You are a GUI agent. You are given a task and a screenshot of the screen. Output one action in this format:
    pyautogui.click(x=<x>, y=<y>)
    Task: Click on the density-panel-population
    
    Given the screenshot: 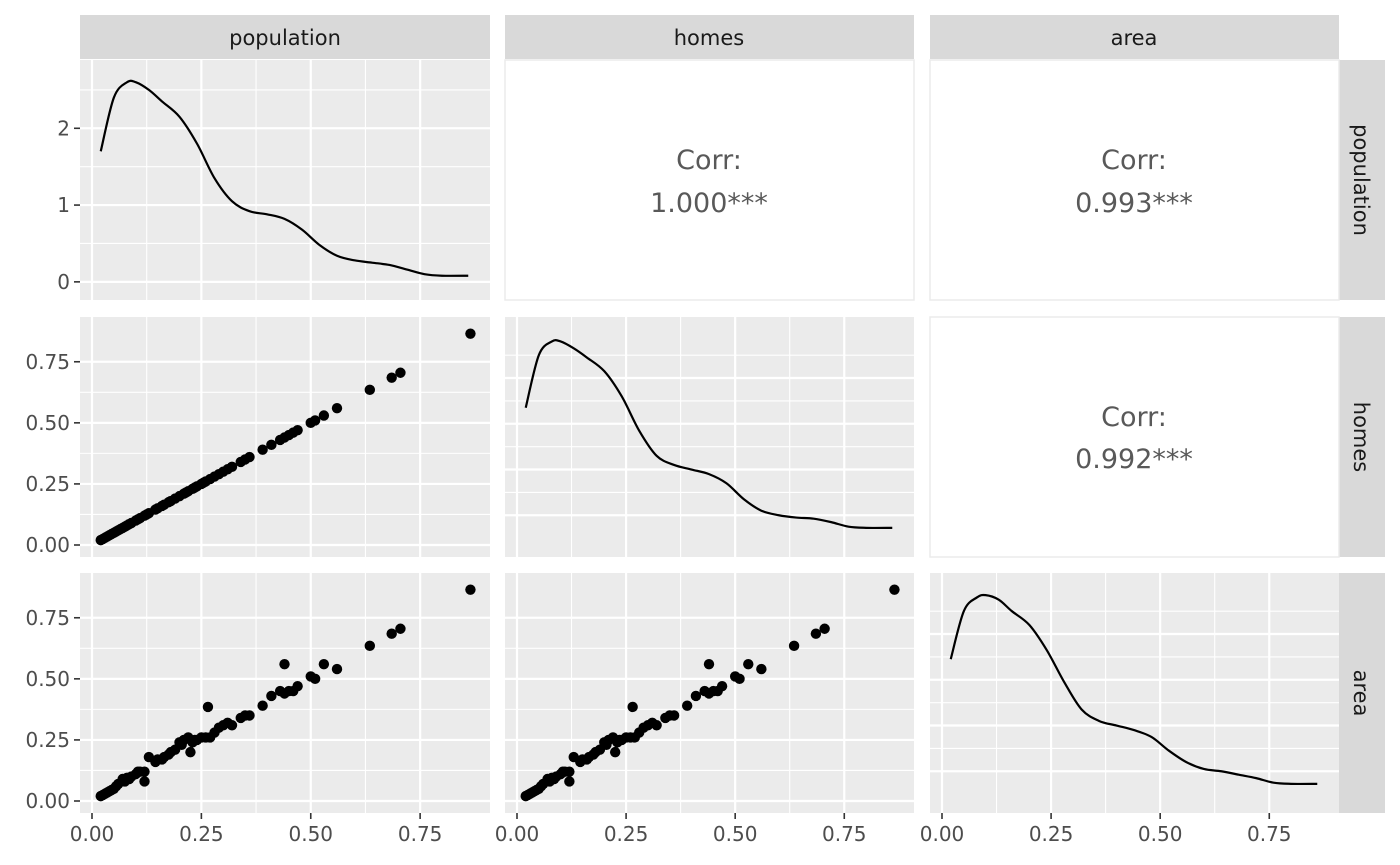 What is the action you would take?
    pyautogui.click(x=285, y=180)
    